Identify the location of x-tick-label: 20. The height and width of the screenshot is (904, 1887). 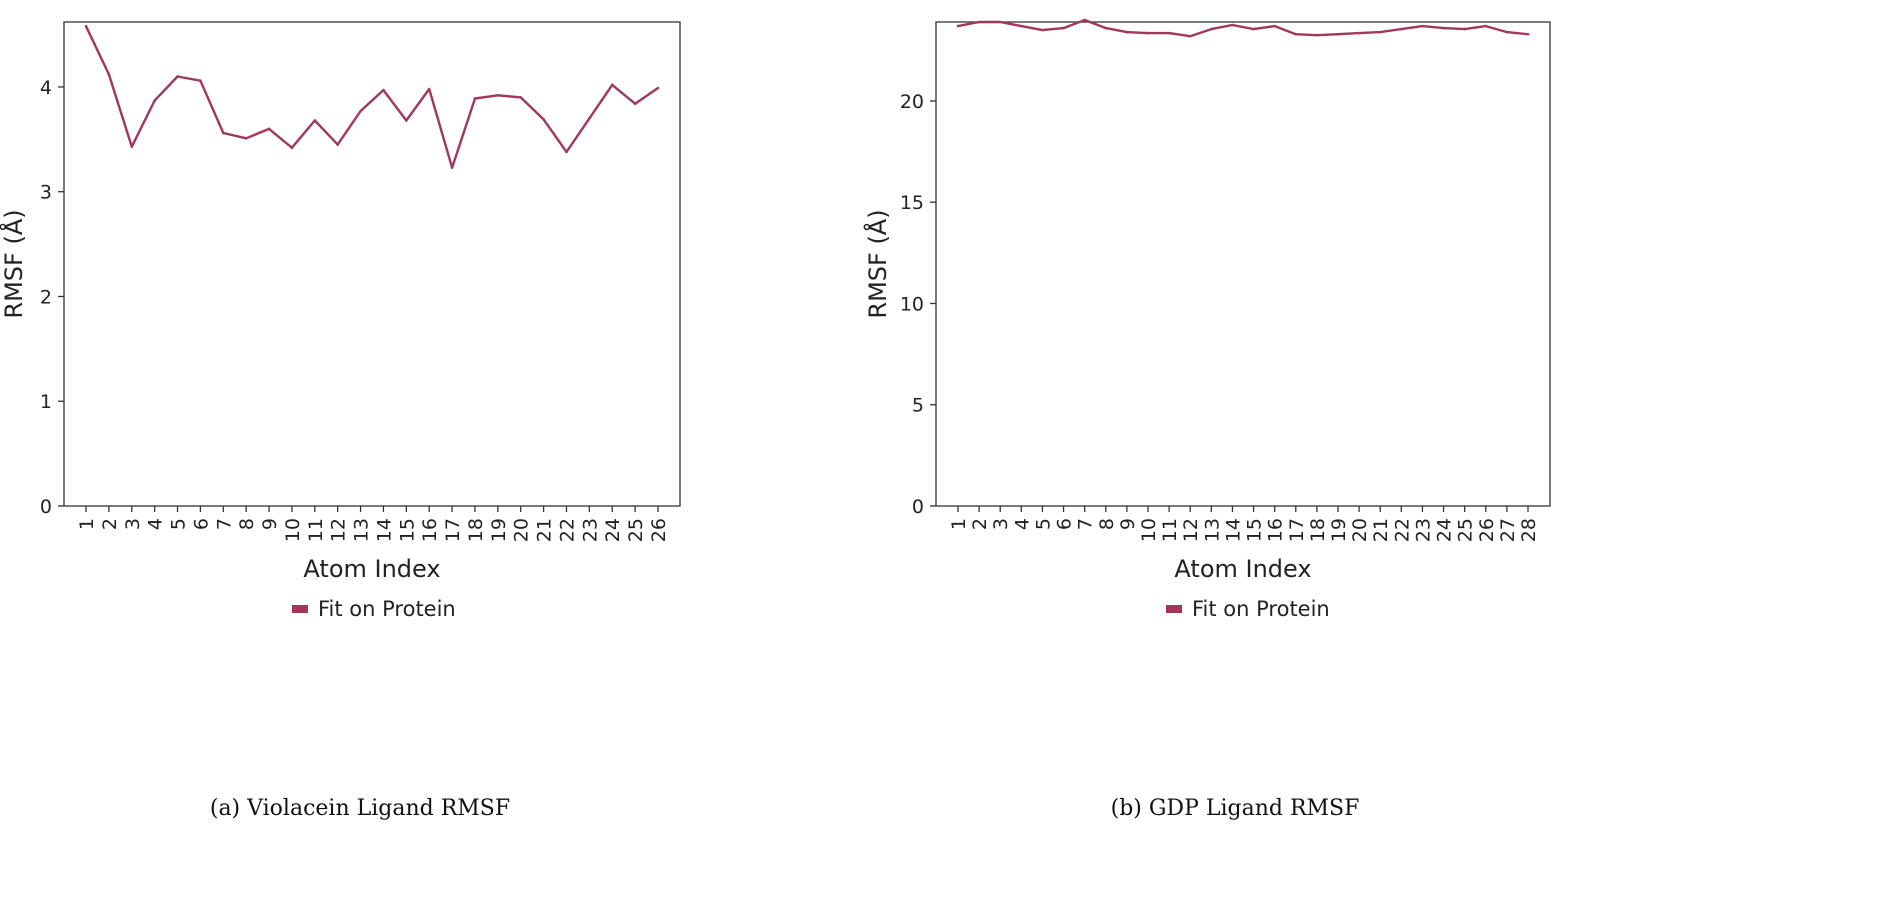
(1360, 530).